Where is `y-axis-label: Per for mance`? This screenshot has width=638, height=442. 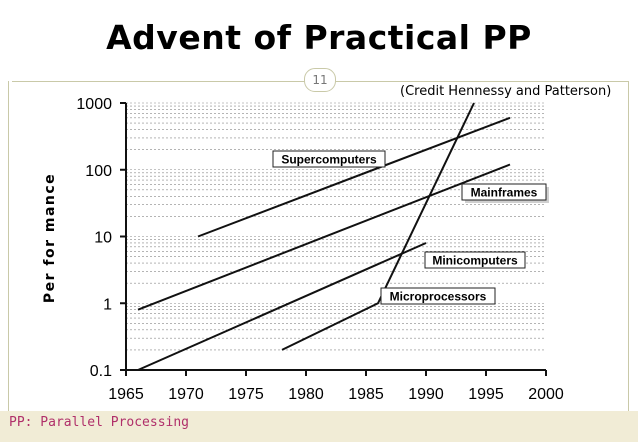 y-axis-label: Per for mance is located at coordinates (50, 238).